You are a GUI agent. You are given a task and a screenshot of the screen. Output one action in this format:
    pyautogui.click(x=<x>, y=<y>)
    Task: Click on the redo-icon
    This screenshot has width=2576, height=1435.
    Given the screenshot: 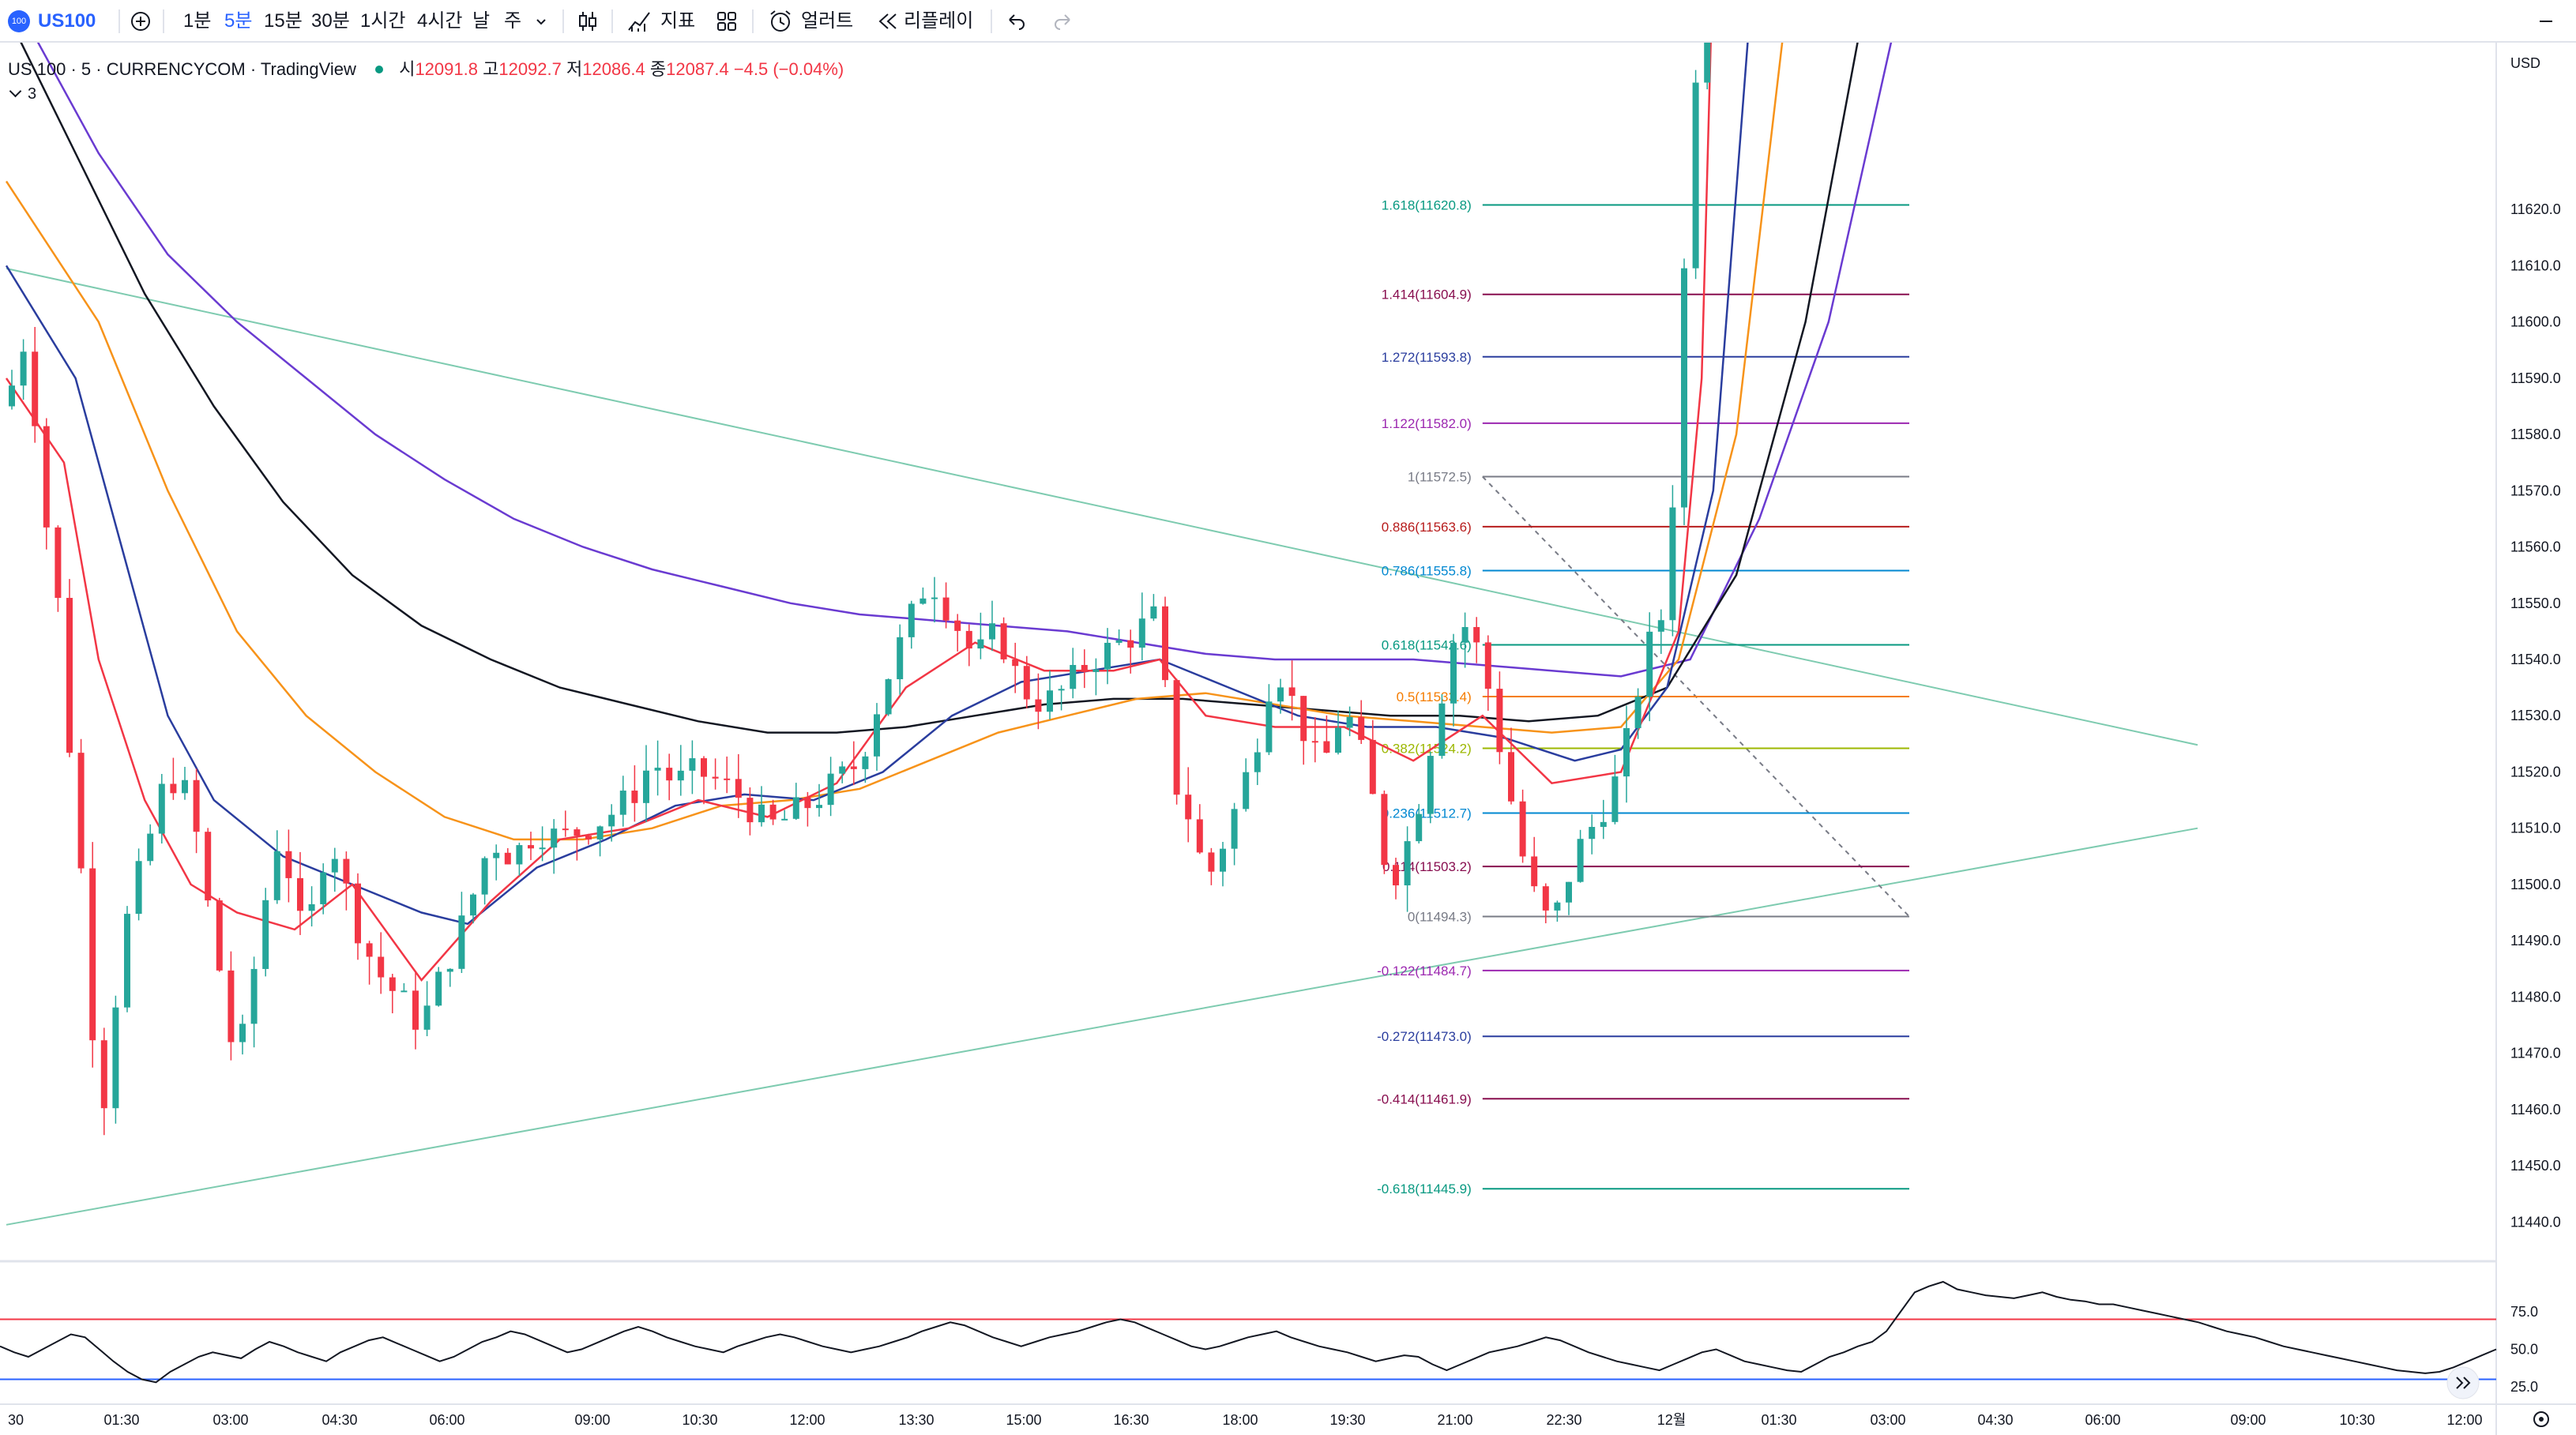 What is the action you would take?
    pyautogui.click(x=1063, y=21)
    